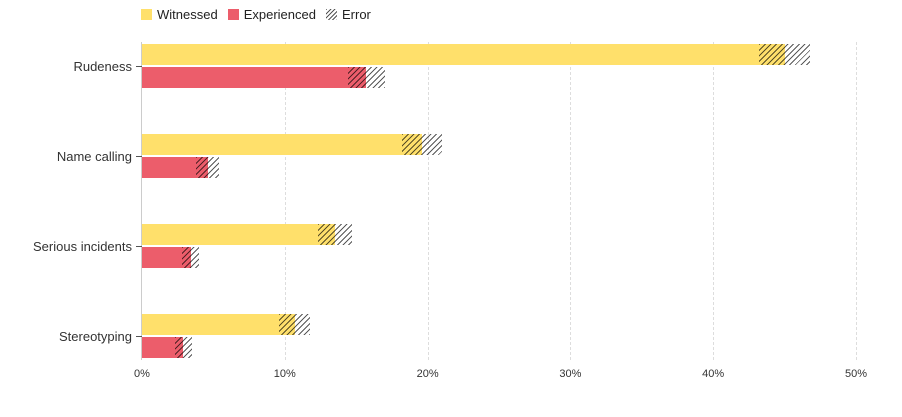  What do you see at coordinates (331, 14) in the screenshot?
I see `hatch-swatch-icon` at bounding box center [331, 14].